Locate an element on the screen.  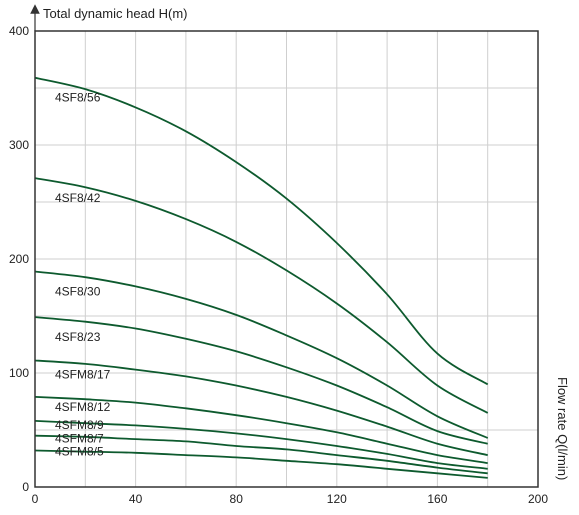
y-tick-label: 300 is located at coordinates (19, 145).